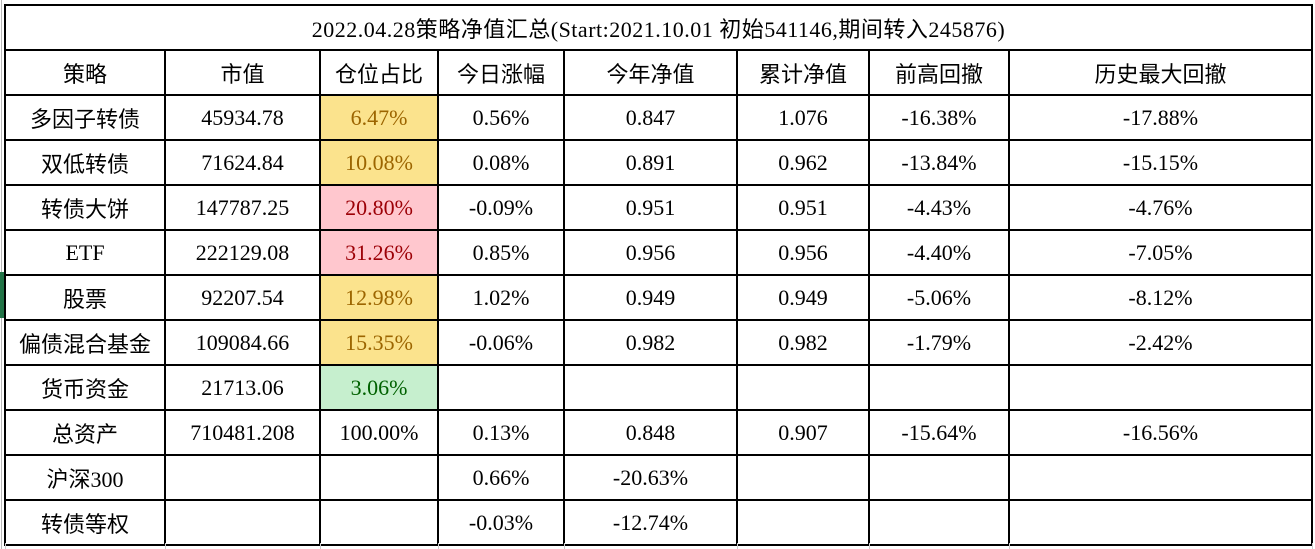 This screenshot has width=1315, height=549. What do you see at coordinates (379, 207) in the screenshot?
I see `value-cell: 20.80%` at bounding box center [379, 207].